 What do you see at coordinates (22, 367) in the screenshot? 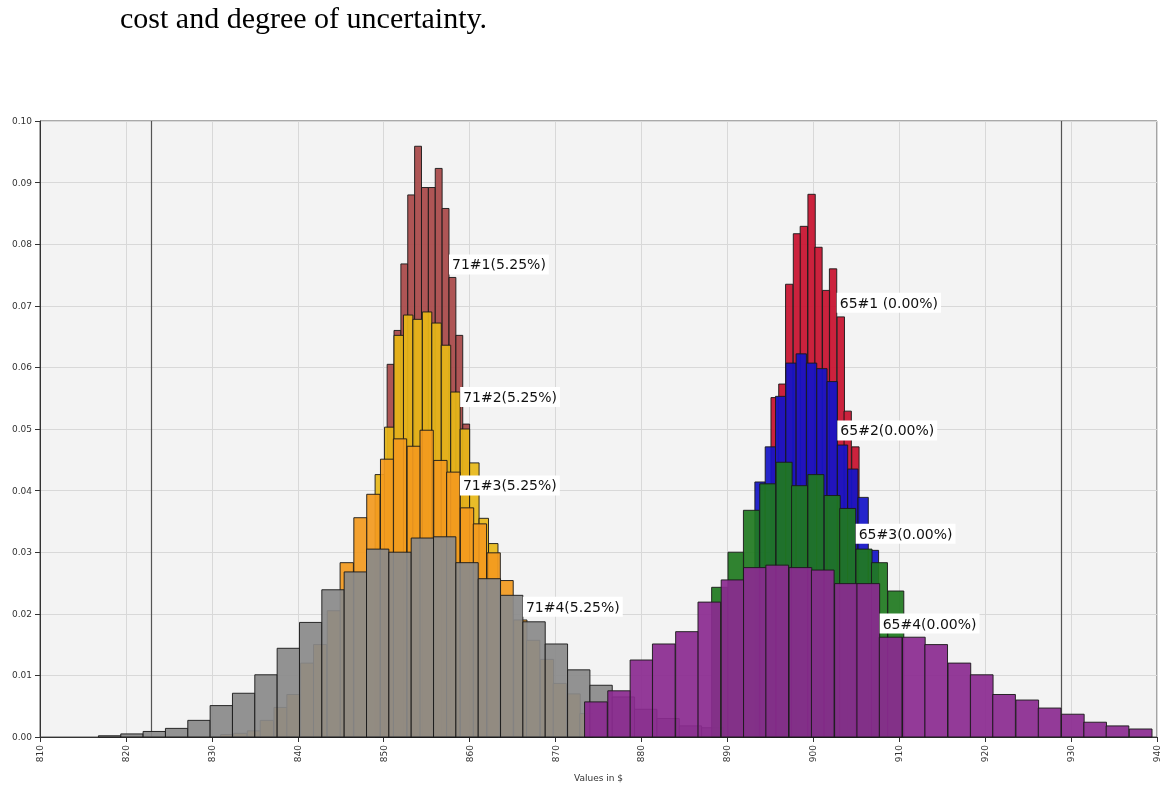
I see `y-tick-label: 0.06` at bounding box center [22, 367].